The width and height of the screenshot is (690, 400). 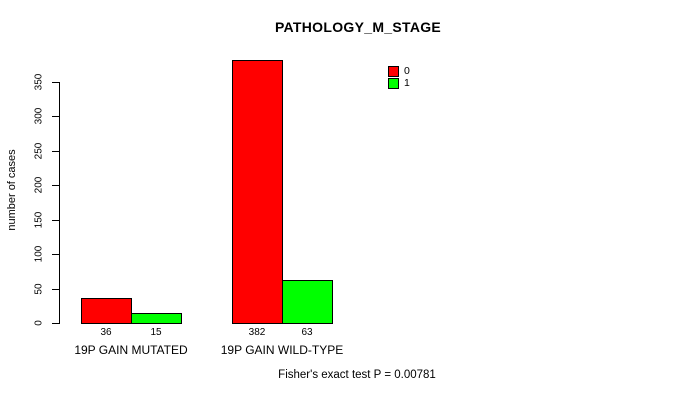 What do you see at coordinates (39, 254) in the screenshot?
I see `y-axis-tick-label: 100` at bounding box center [39, 254].